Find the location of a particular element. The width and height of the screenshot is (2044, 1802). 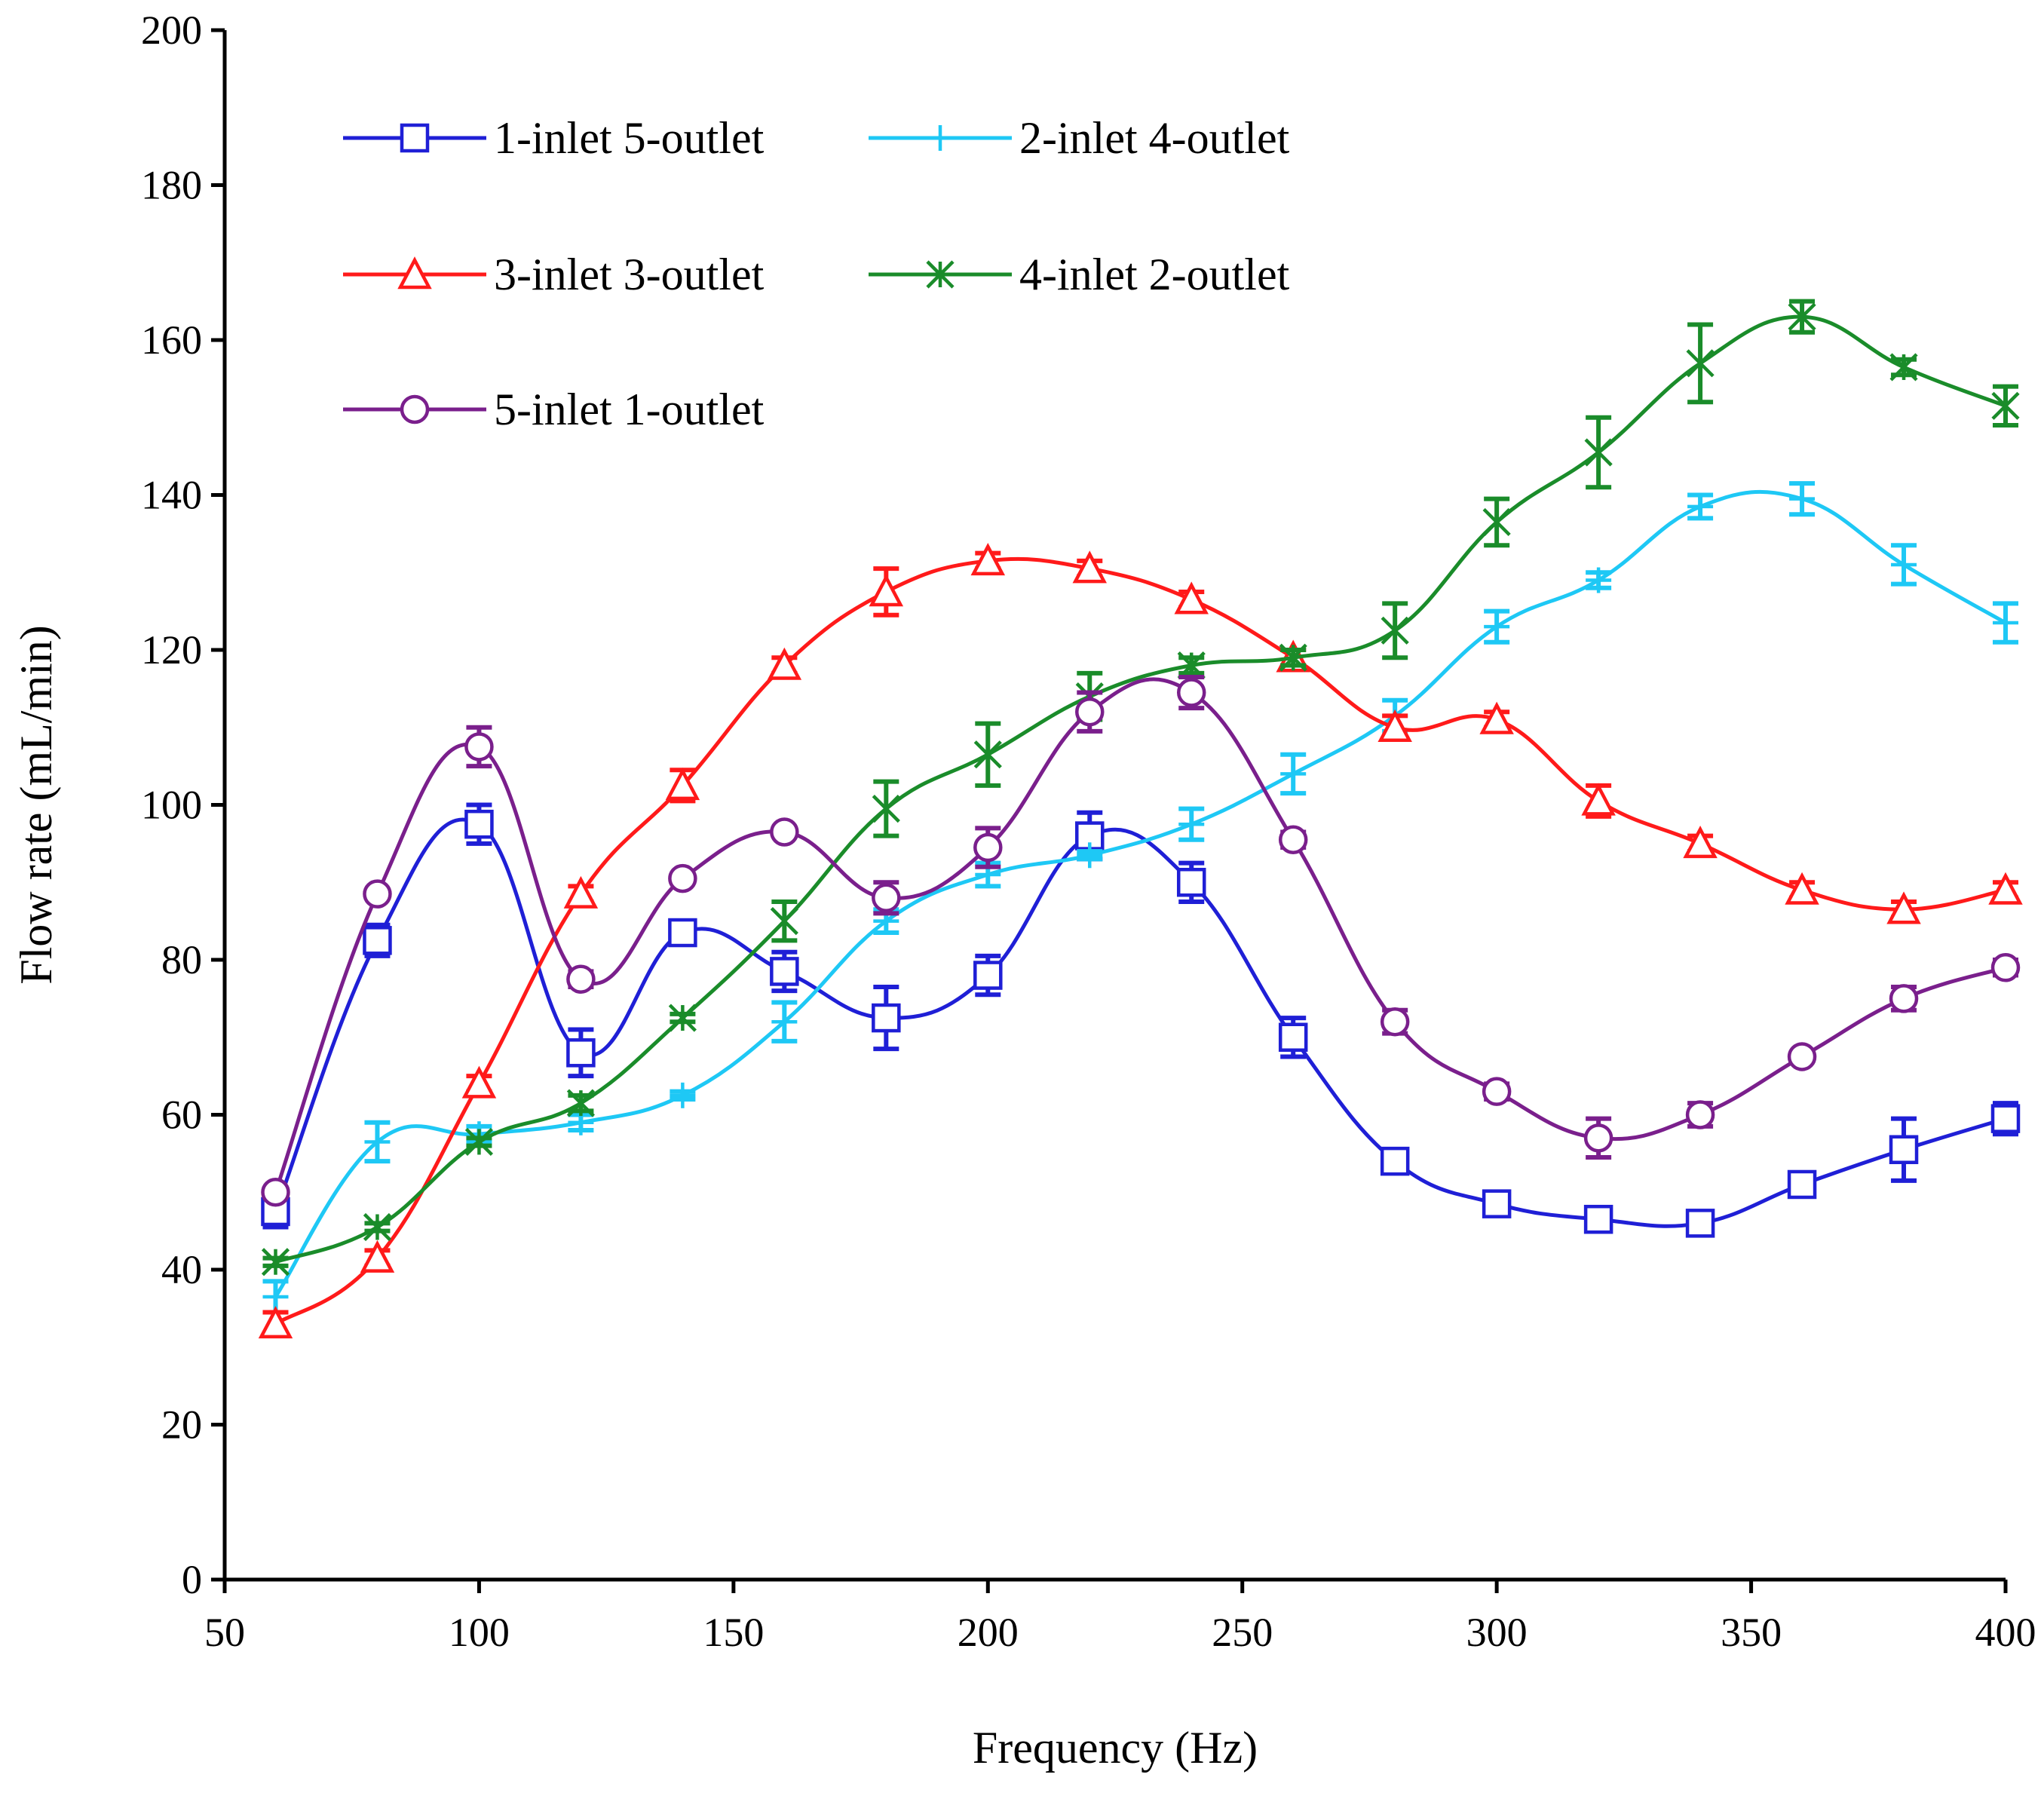

legend-label: 1-inlet 5-outlet is located at coordinates (629, 138).